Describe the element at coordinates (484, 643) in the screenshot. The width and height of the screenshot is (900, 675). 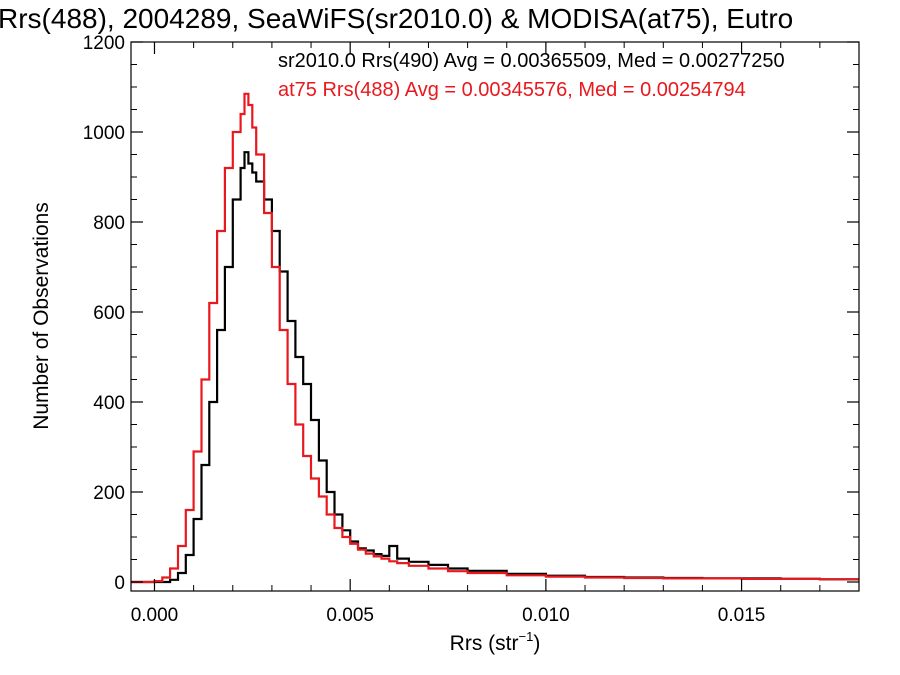
I see `x-axis-label-main: Rrs (str` at that location.